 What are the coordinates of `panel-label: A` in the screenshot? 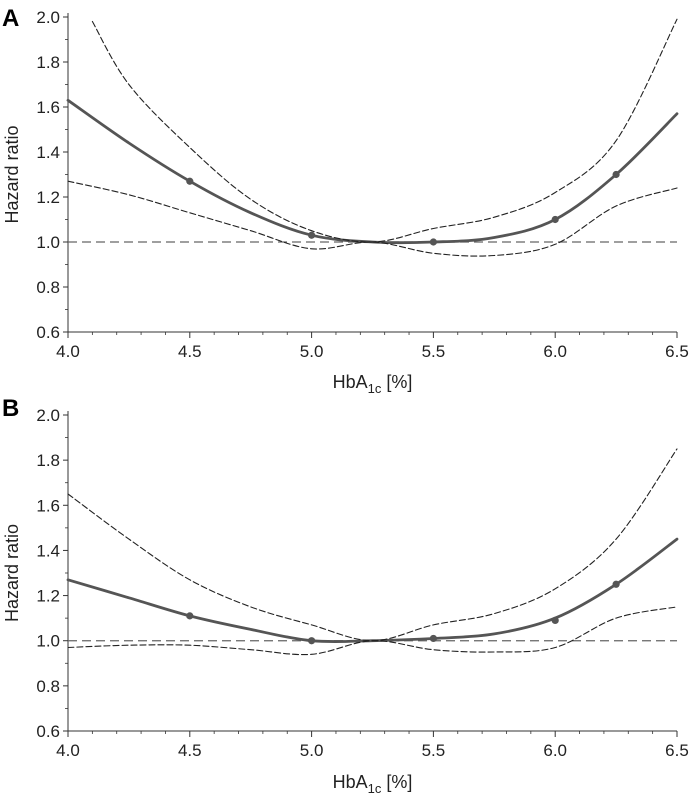 It's located at (10, 18).